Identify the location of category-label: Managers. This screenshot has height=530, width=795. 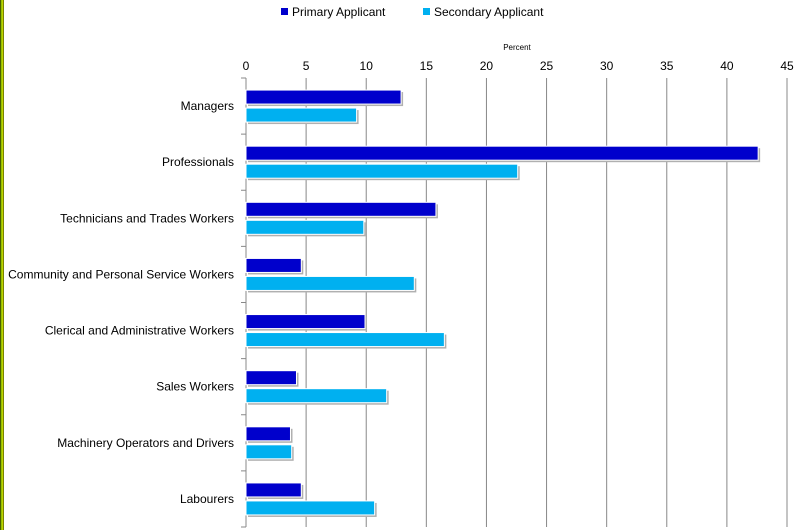
(207, 106).